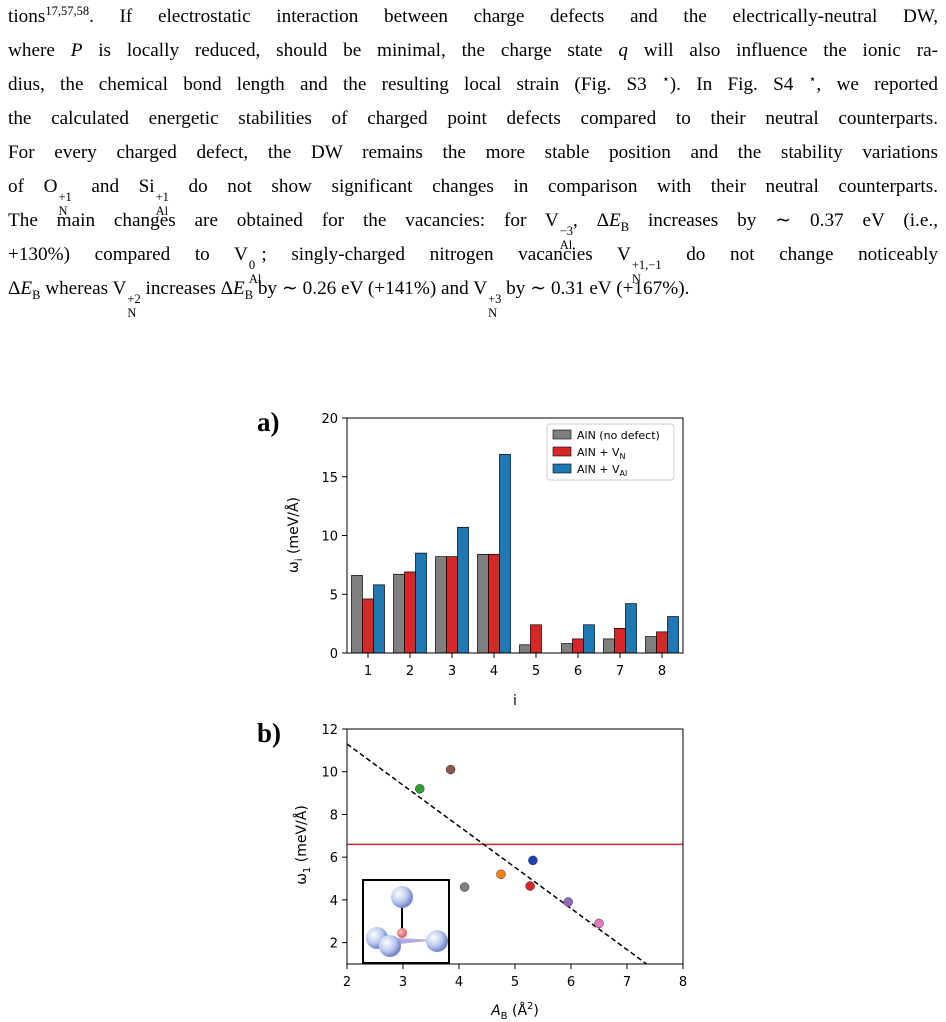  Describe the element at coordinates (515, 535) in the screenshot. I see `bar-chart-frame` at that location.